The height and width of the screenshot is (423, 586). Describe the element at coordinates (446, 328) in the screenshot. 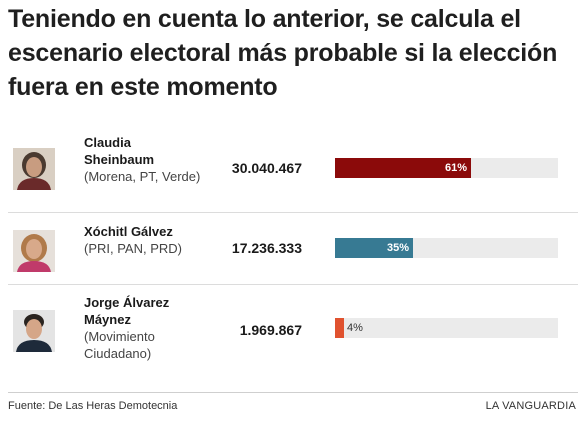

I see `bar-track: 4%` at that location.